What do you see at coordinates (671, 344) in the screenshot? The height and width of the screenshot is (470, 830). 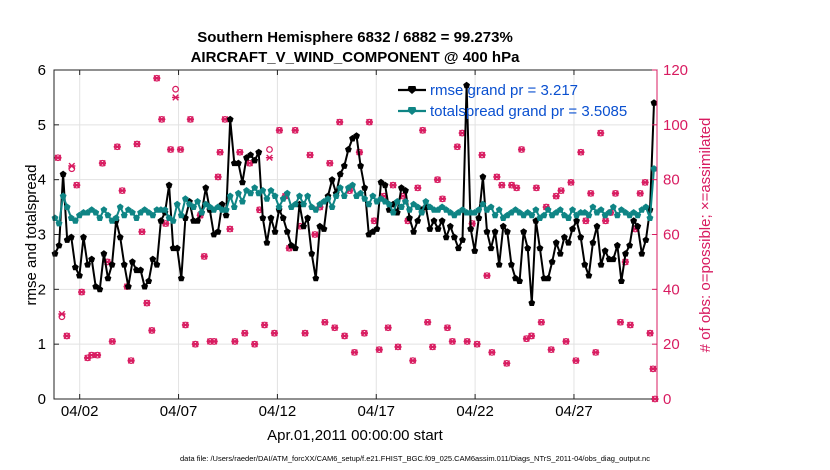 I see `y2-tick-label: 20` at bounding box center [671, 344].